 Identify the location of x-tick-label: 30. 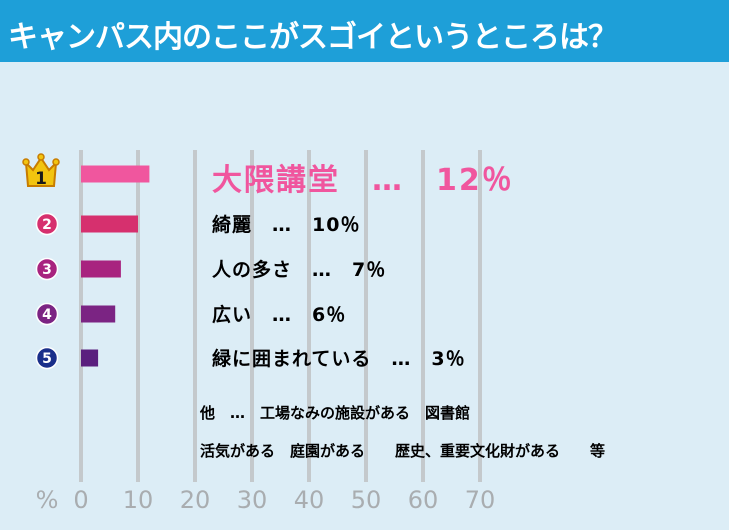
(252, 500).